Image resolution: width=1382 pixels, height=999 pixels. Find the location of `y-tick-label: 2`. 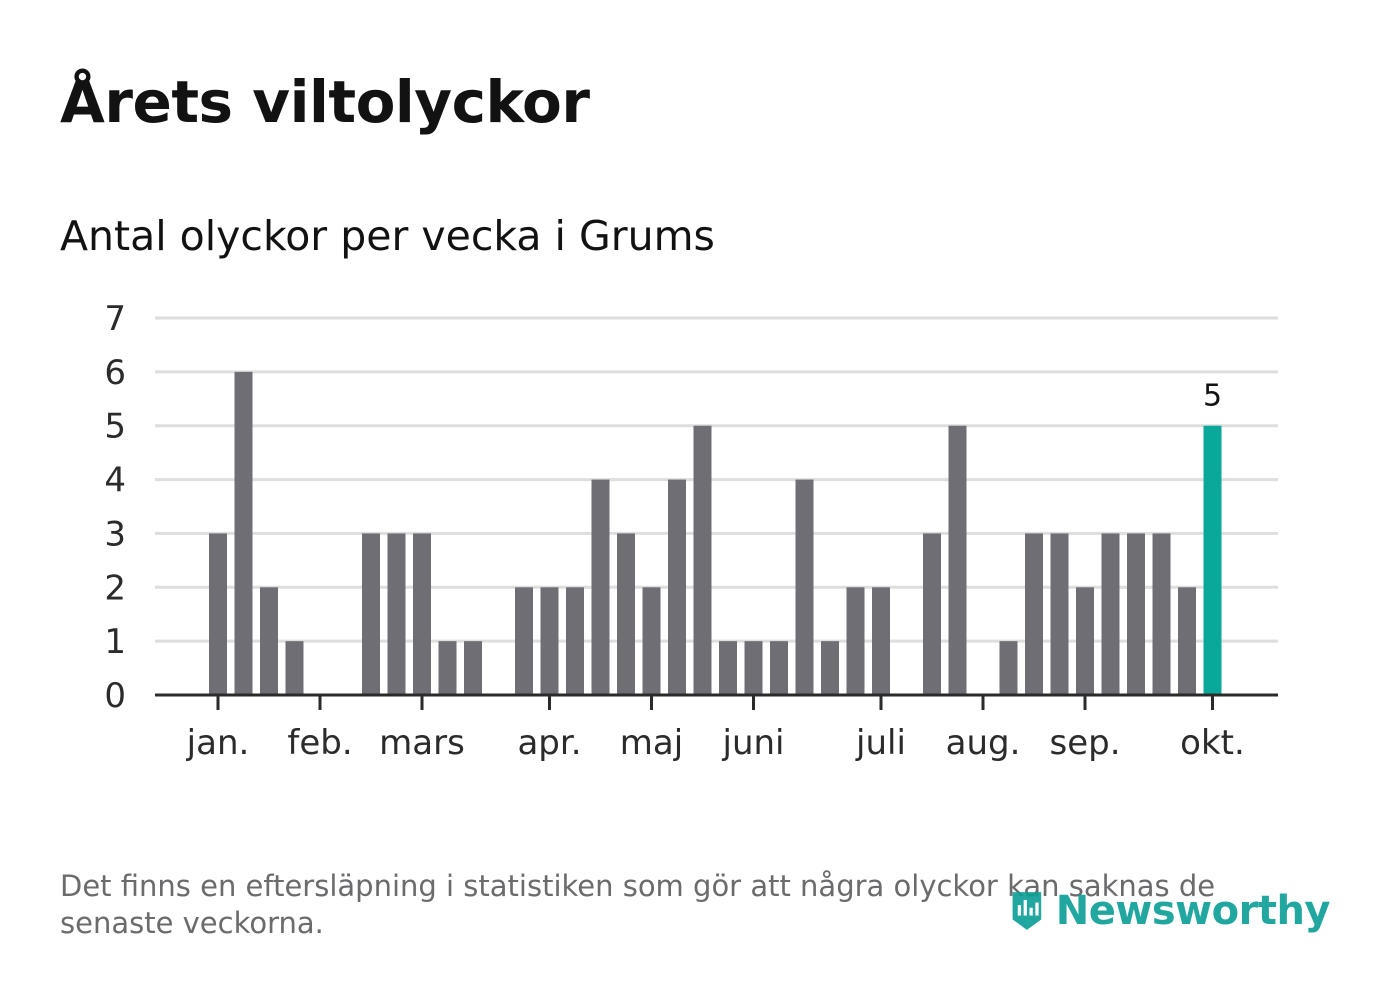

y-tick-label: 2 is located at coordinates (115, 588).